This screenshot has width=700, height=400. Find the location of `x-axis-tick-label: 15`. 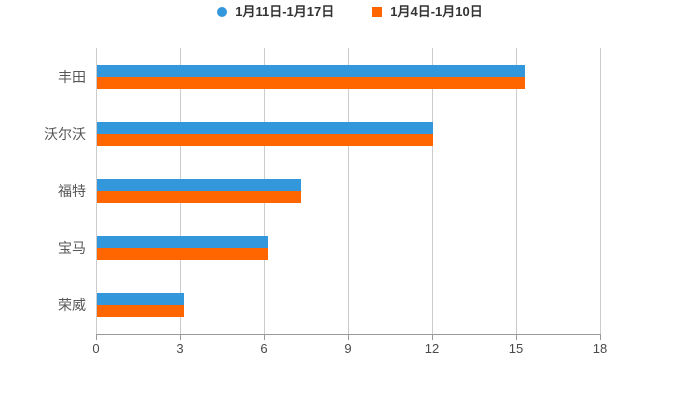

x-axis-tick-label: 15 is located at coordinates (516, 348).